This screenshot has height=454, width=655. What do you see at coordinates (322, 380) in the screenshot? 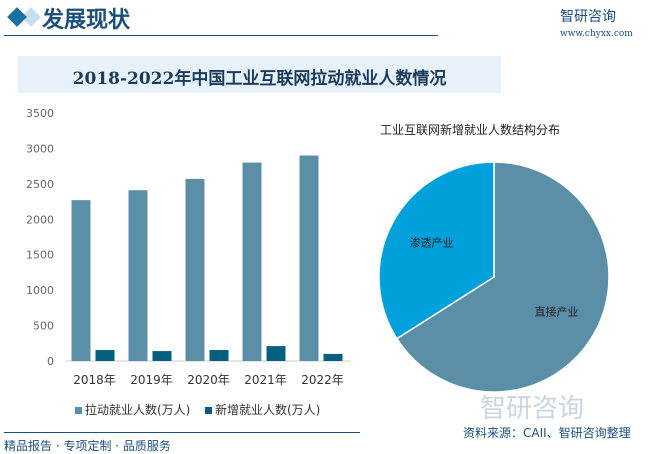
I see `x-tick-label: 2022年` at bounding box center [322, 380].